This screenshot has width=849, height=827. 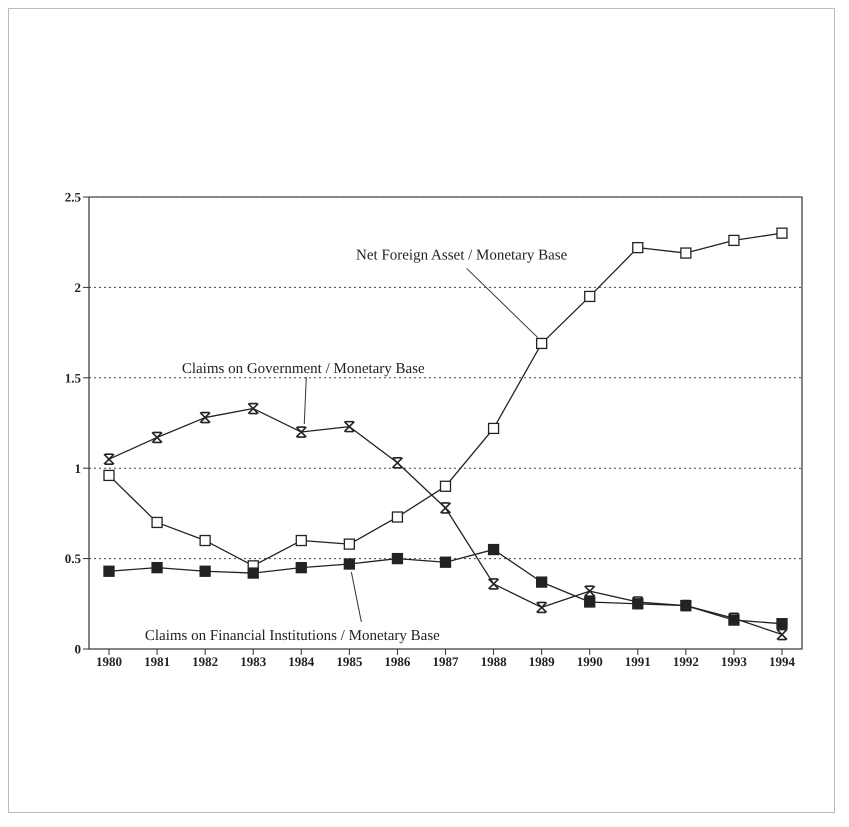 What do you see at coordinates (253, 662) in the screenshot?
I see `x-tick-label: 1983` at bounding box center [253, 662].